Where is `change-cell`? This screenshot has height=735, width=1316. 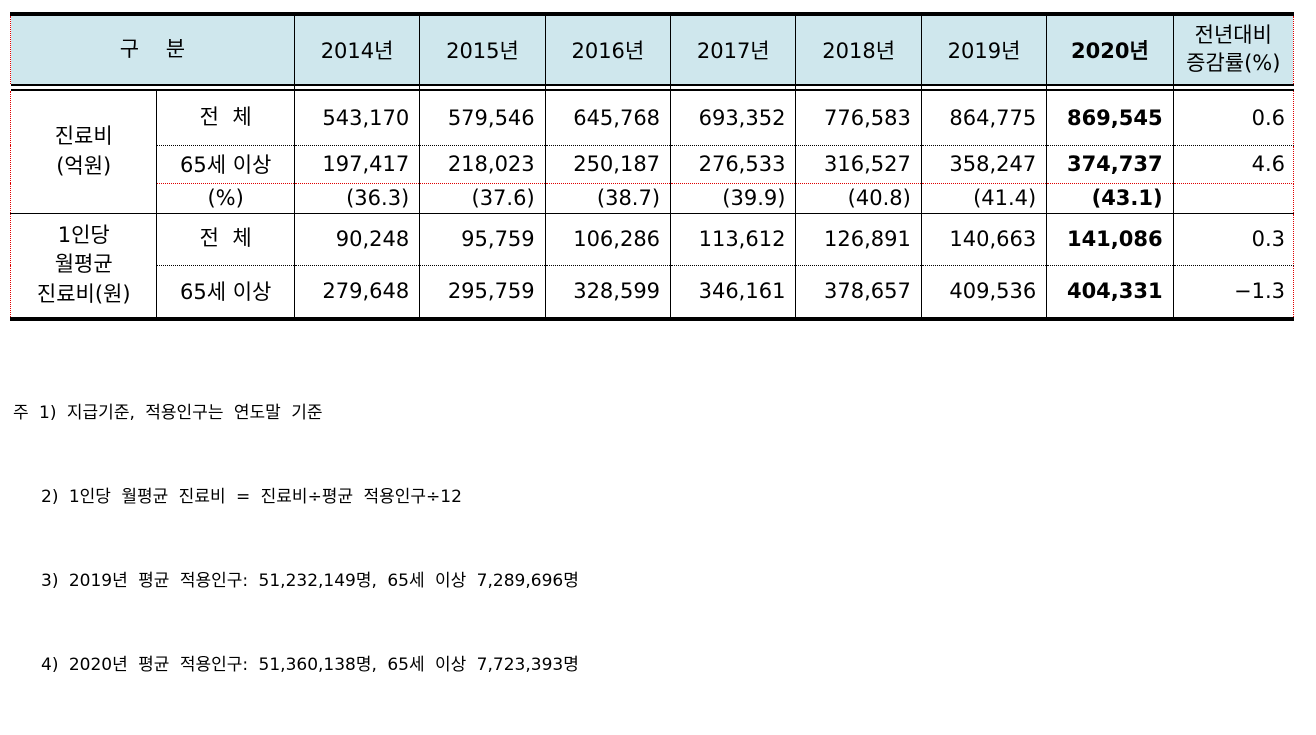 change-cell is located at coordinates (1233, 198).